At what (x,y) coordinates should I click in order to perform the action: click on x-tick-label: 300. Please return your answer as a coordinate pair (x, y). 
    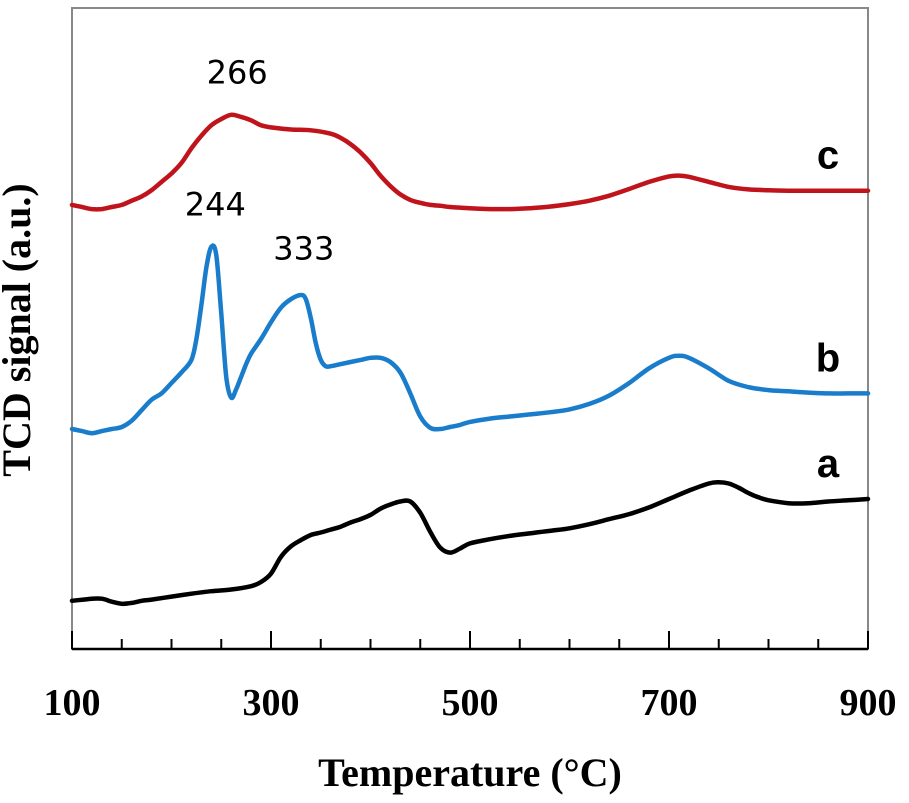
    Looking at the image, I should click on (271, 703).